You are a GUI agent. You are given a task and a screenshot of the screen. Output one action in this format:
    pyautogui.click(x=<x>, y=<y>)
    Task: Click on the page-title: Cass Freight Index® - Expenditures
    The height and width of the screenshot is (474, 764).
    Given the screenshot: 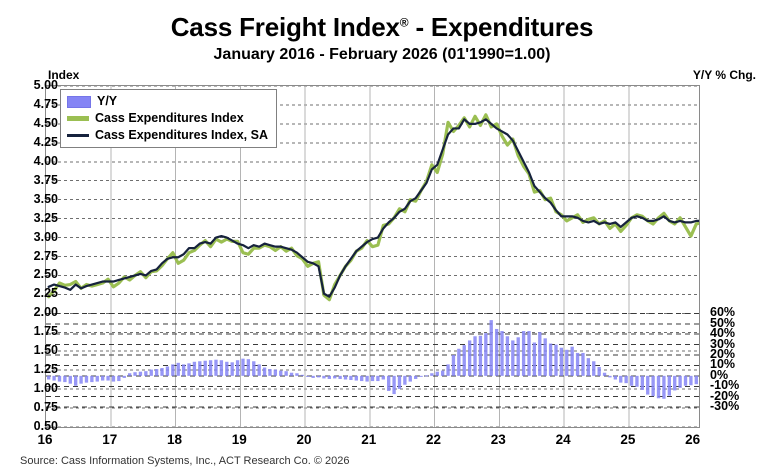 What is the action you would take?
    pyautogui.click(x=382, y=27)
    